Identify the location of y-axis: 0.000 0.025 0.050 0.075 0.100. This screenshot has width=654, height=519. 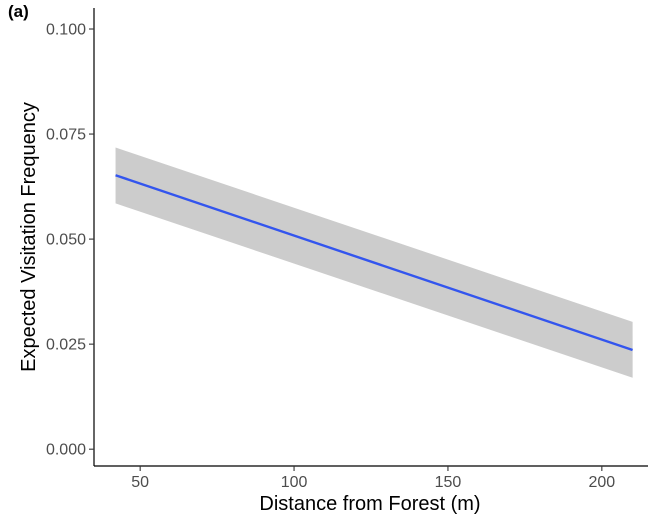
(70, 237).